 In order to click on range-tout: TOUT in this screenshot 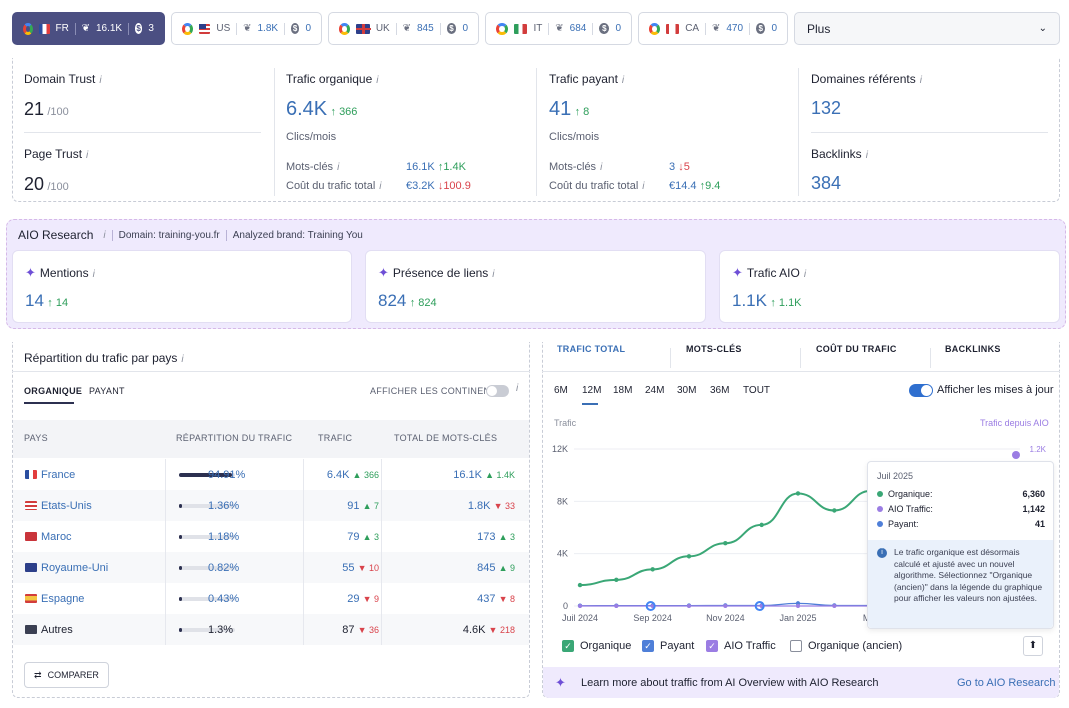, I will do `click(757, 390)`.